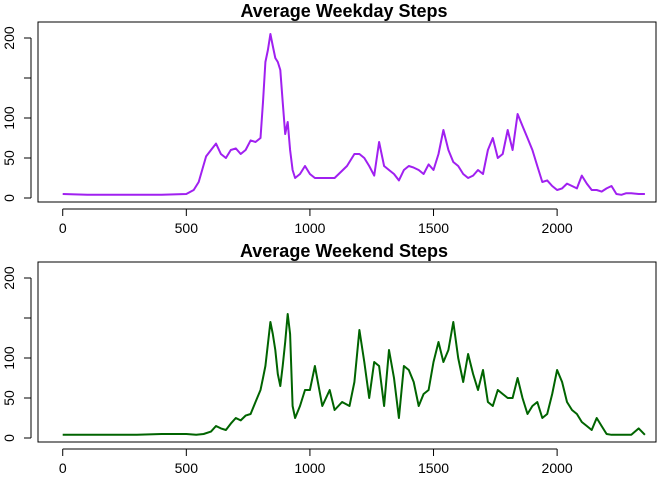  I want to click on chart-title: Average Weekend Steps, so click(344, 251).